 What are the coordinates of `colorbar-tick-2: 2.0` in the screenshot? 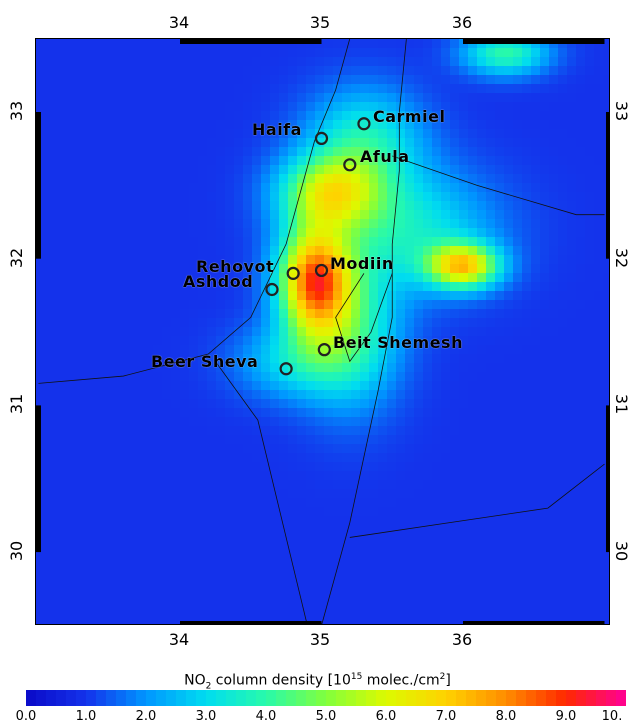 It's located at (146, 716).